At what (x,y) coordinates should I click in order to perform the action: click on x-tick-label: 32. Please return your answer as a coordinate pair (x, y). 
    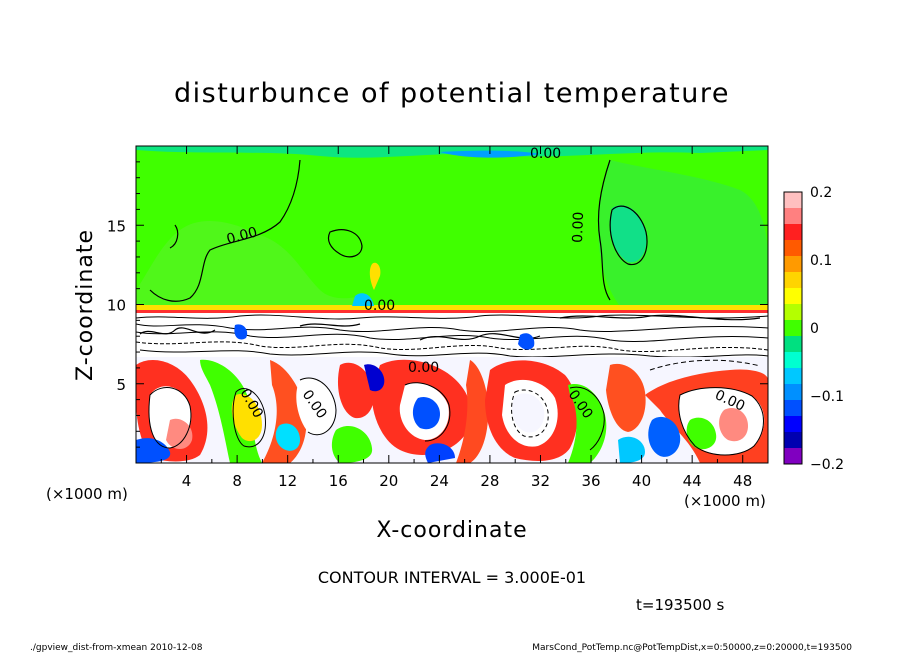
    Looking at the image, I should click on (540, 481).